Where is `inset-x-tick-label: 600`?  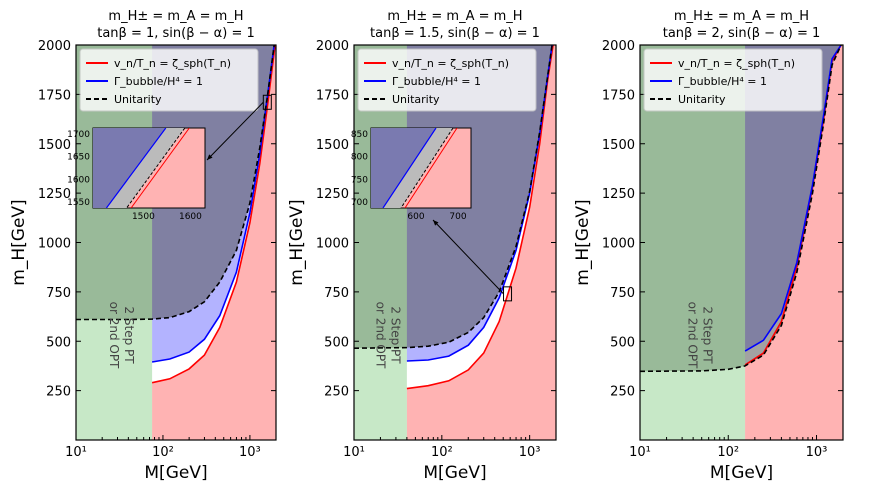 inset-x-tick-label: 600 is located at coordinates (415, 217).